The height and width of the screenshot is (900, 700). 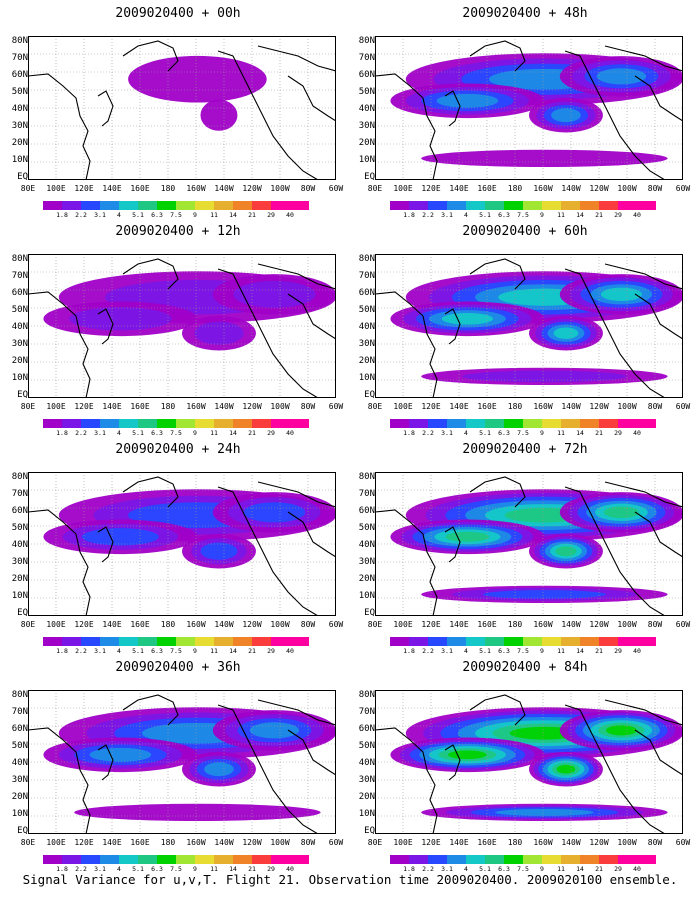 I want to click on longitude-label: 140E, so click(x=112, y=406).